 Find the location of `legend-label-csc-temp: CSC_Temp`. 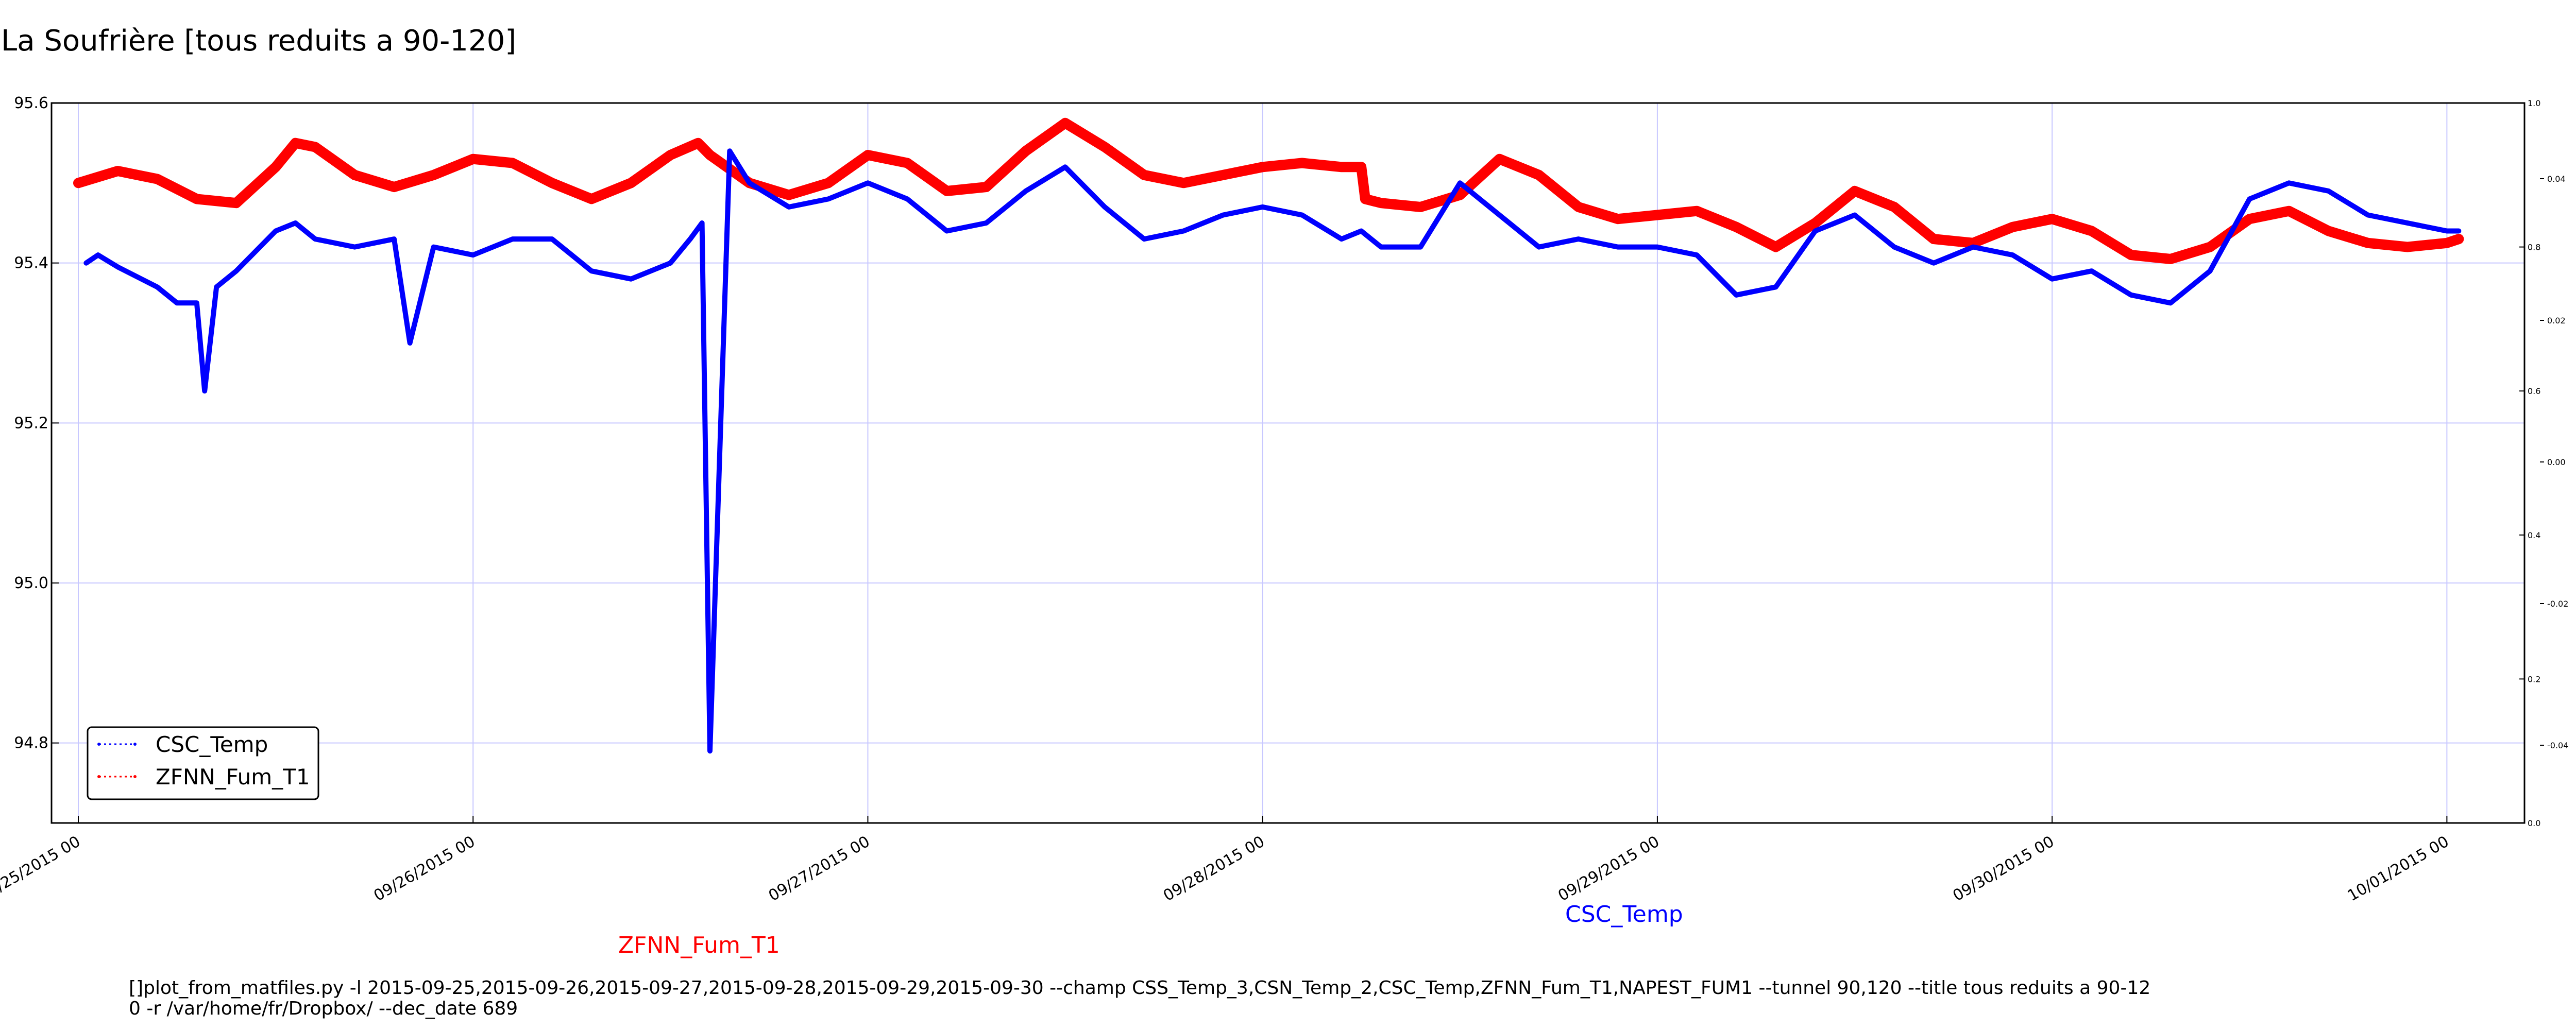

legend-label-csc-temp: CSC_Temp is located at coordinates (212, 745).